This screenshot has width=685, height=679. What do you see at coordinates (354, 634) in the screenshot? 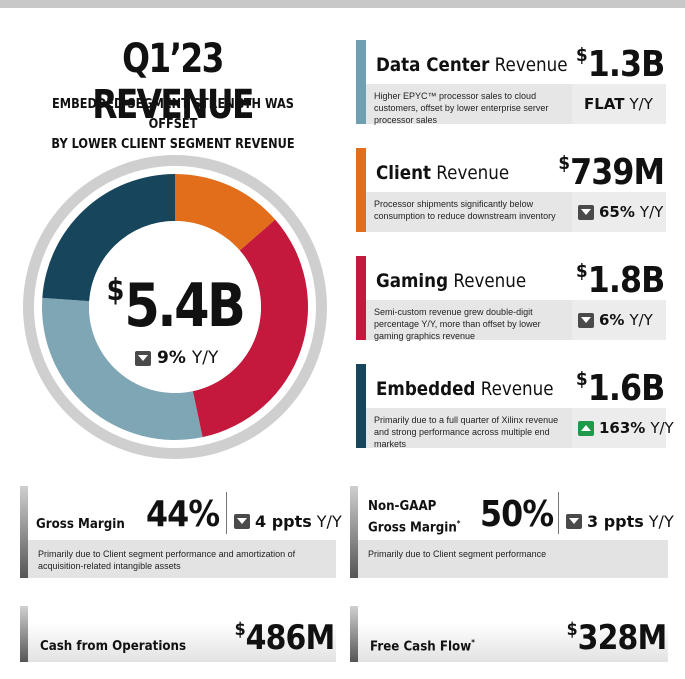
I see `free-cash-flow-bar` at bounding box center [354, 634].